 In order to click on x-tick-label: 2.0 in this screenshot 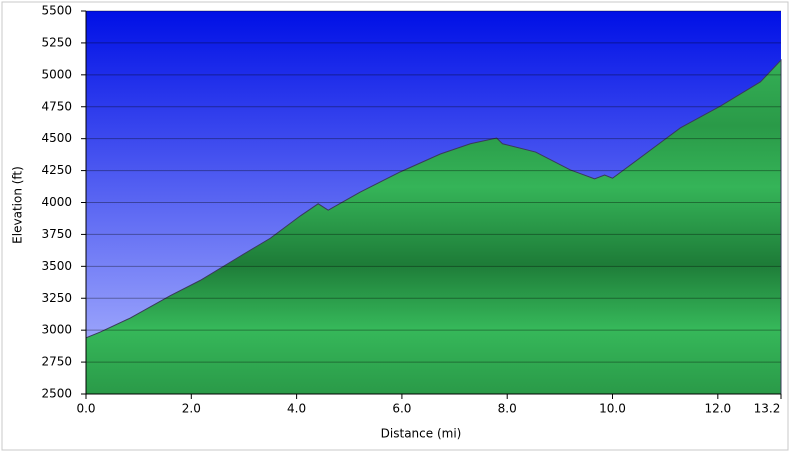, I will do `click(191, 409)`.